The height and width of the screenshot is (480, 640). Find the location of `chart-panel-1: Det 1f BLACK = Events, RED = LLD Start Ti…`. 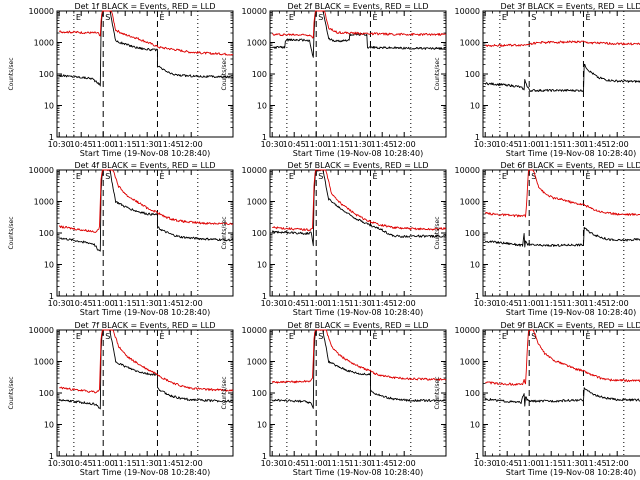

chart-panel-1: Det 1f BLACK = Events, RED = LLD Start Ti… is located at coordinates (121, 80).